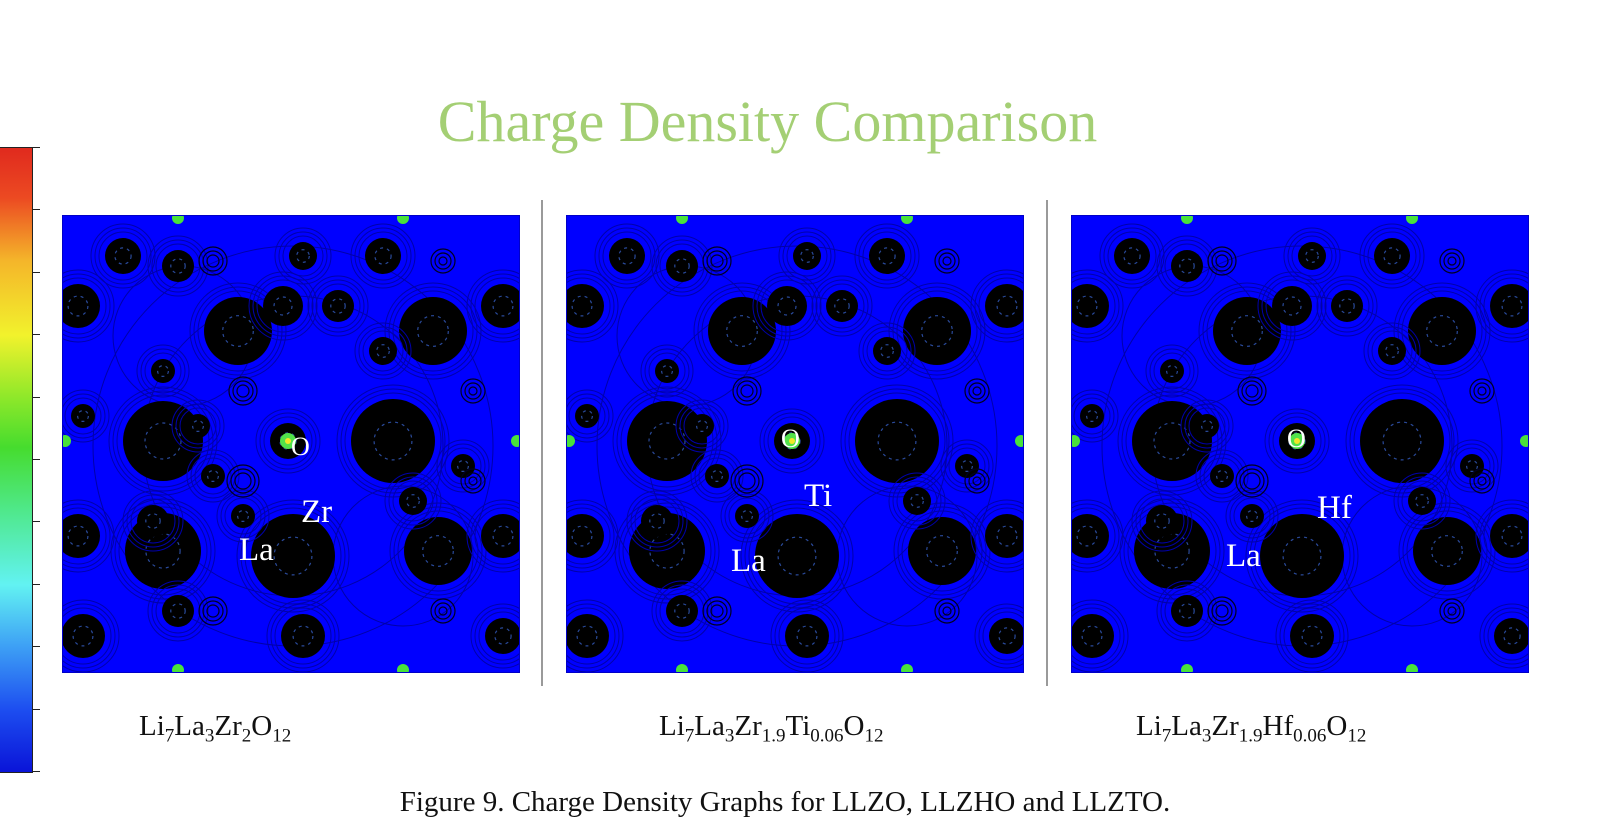 The height and width of the screenshot is (840, 1602). I want to click on formula-subscript: 12, so click(874, 736).